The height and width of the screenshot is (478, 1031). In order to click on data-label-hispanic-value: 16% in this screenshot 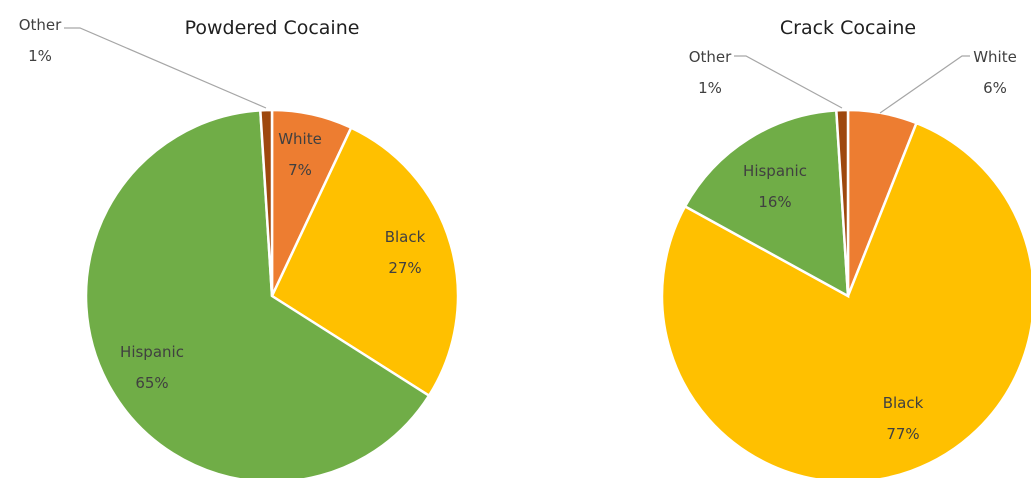, I will do `click(774, 202)`.